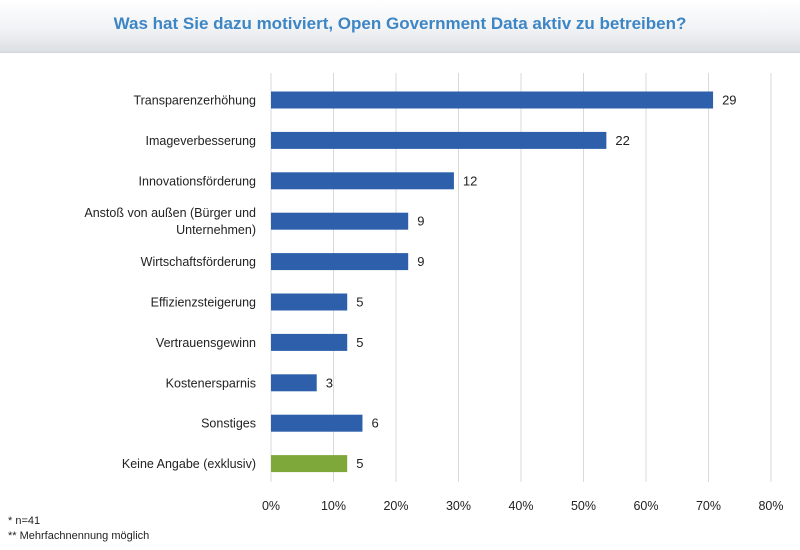  I want to click on value-label-0: 29, so click(729, 100).